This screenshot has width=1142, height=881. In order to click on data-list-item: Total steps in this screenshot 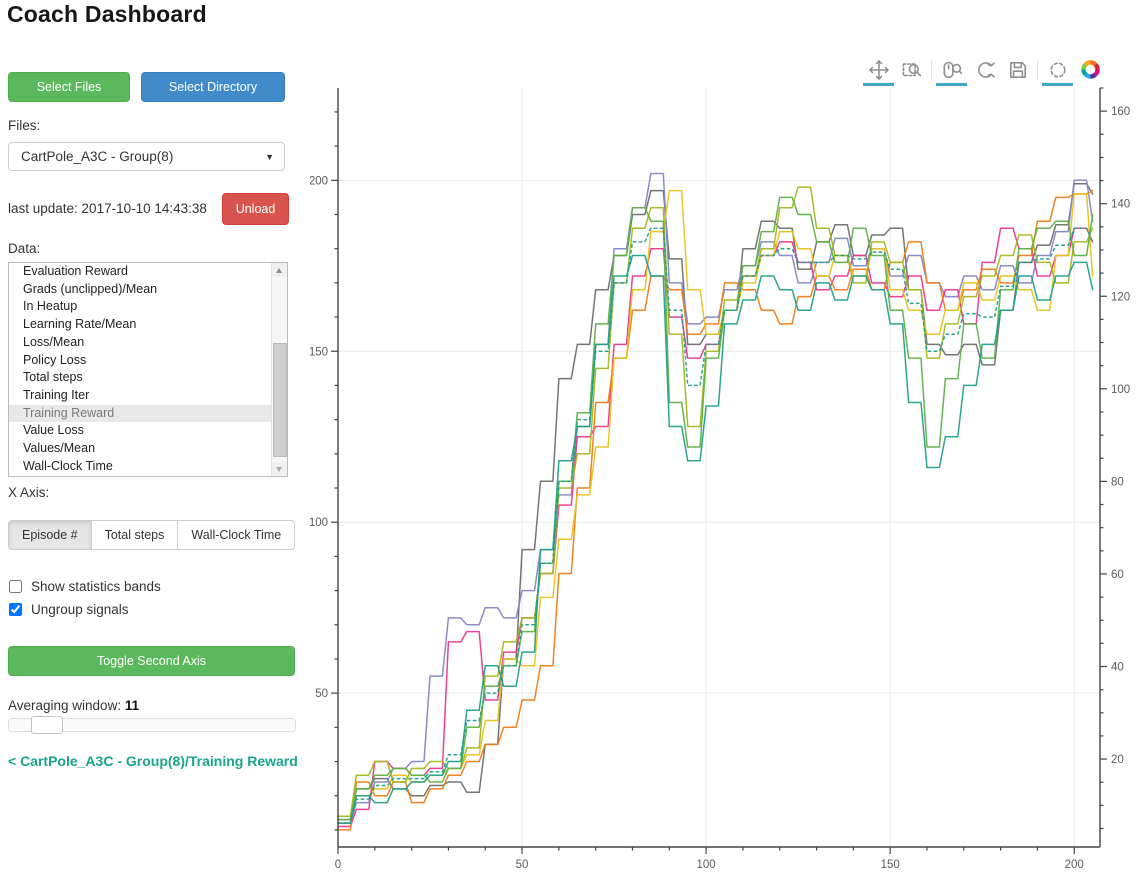, I will do `click(53, 377)`.